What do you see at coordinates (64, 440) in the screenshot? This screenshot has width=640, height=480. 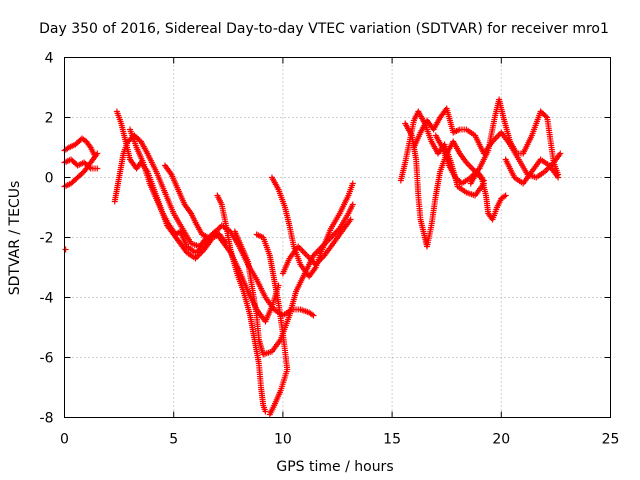 I see `x-tick-label: 0` at bounding box center [64, 440].